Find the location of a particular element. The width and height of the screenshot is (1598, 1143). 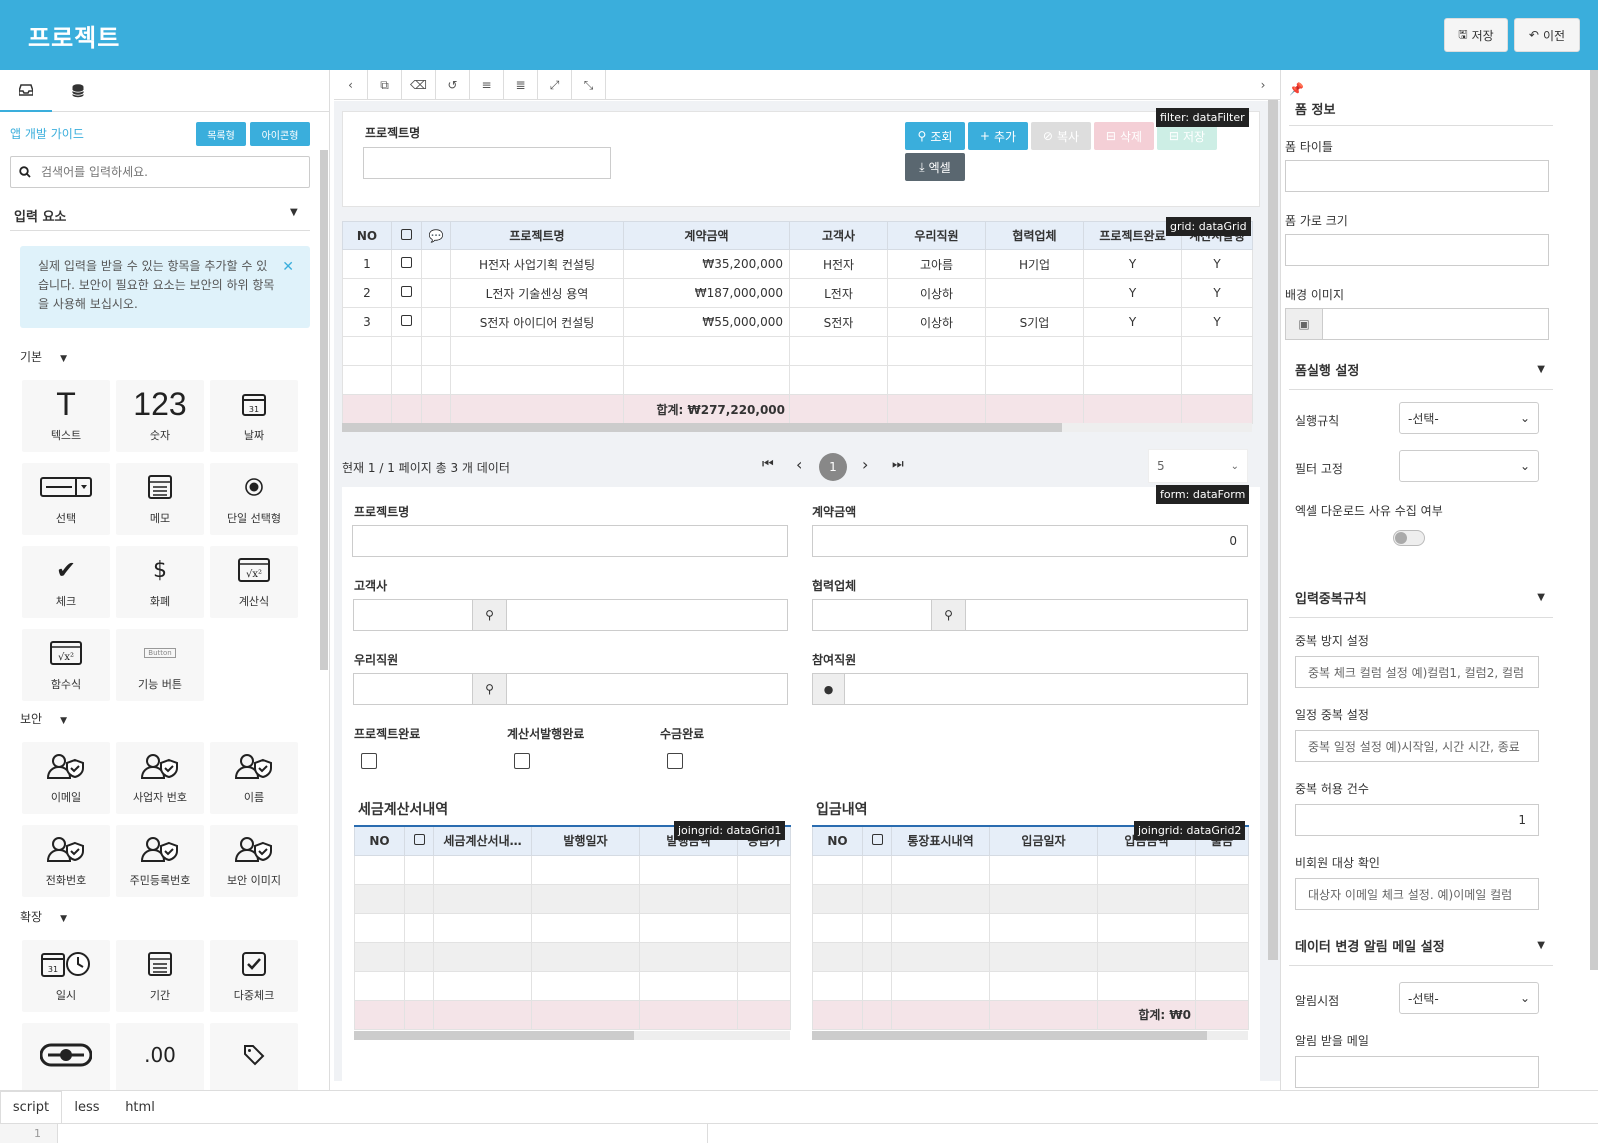

caret-down-icon: ▼ is located at coordinates (294, 212).